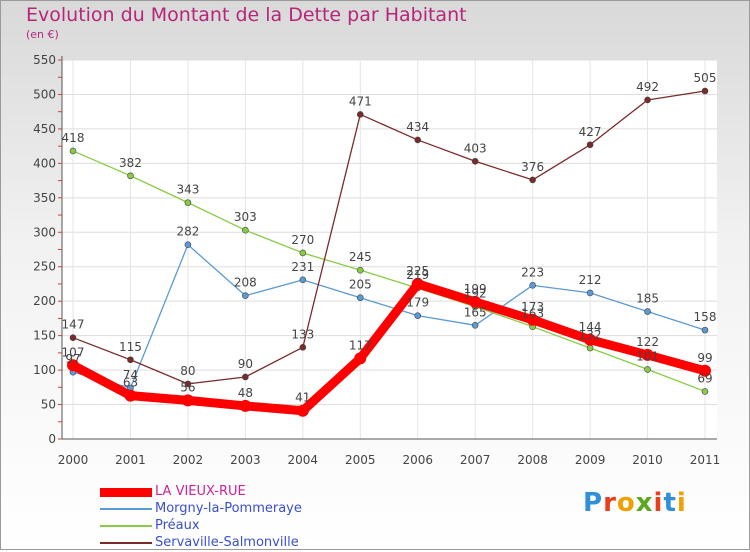 This screenshot has height=552, width=750. I want to click on data-label: 282, so click(187, 232).